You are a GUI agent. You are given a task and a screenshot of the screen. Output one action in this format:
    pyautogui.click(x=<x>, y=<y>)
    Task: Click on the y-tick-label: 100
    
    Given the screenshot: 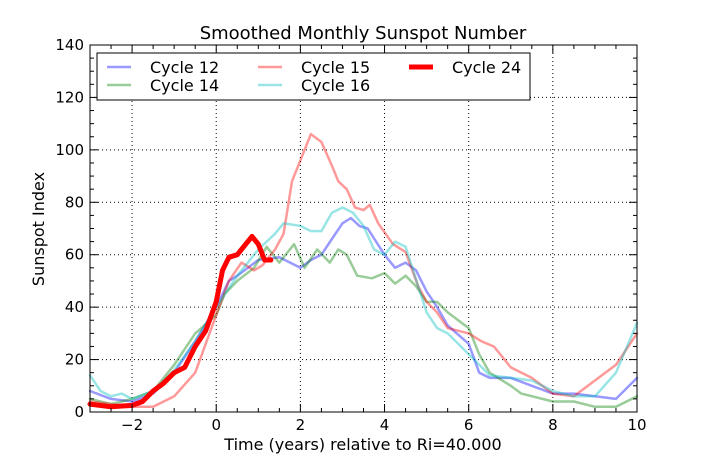 What is the action you would take?
    pyautogui.click(x=69, y=150)
    